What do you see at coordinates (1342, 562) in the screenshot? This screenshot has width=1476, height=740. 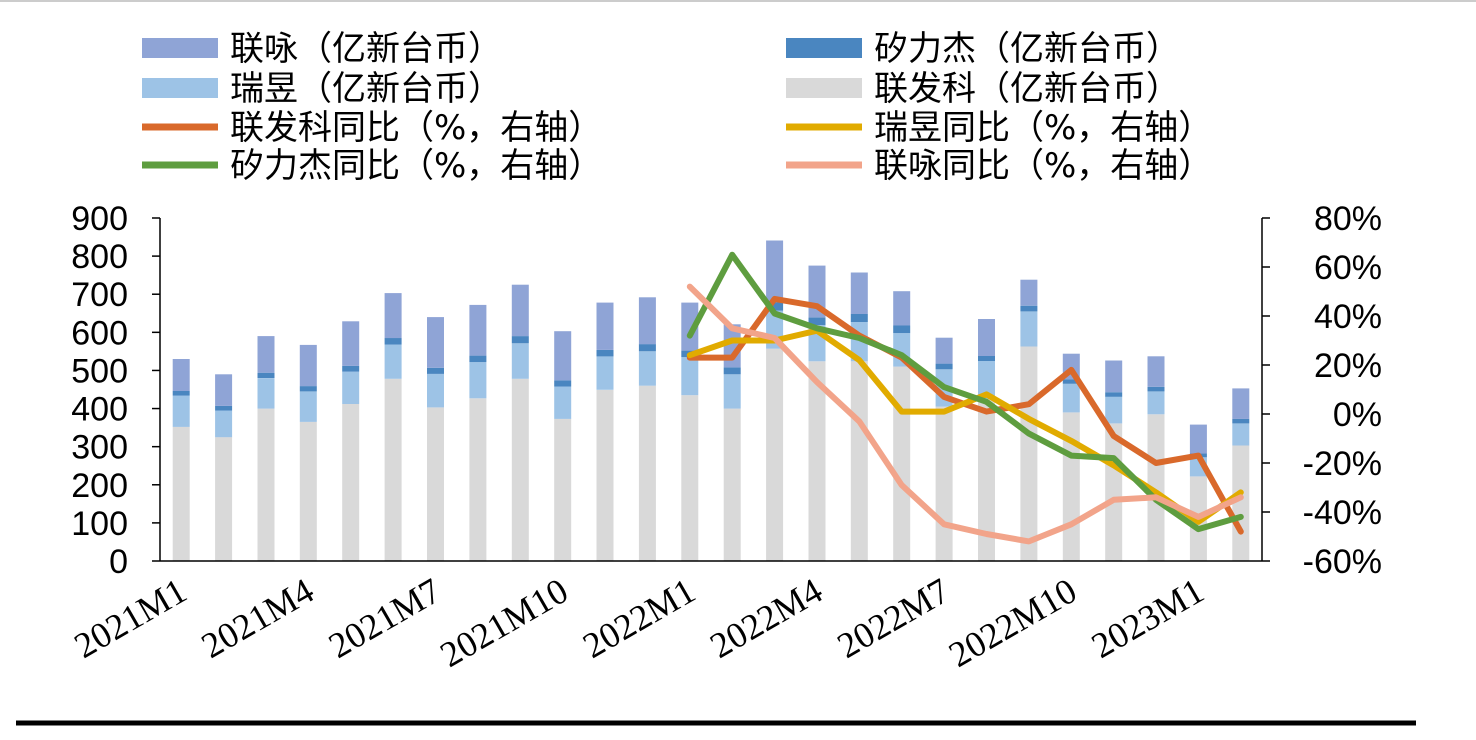 I see `right-tick-label: -60%` at bounding box center [1342, 562].